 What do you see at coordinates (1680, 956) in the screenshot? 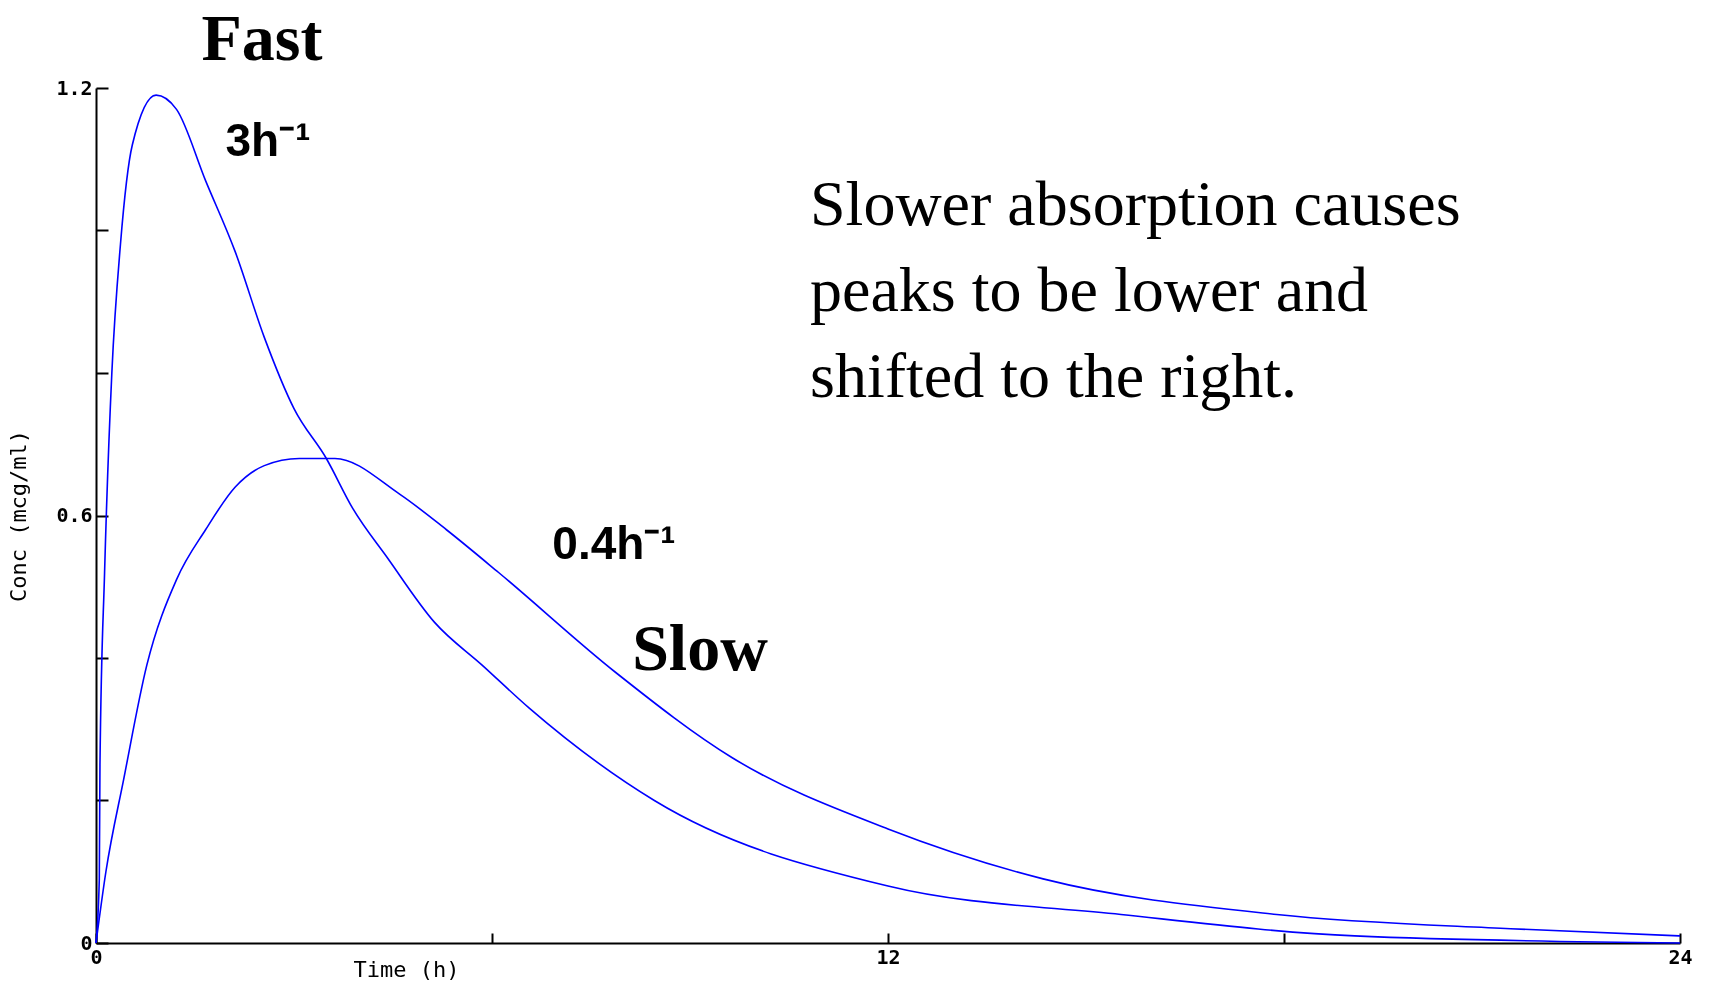
I see `x-tick-label: 24` at bounding box center [1680, 956].